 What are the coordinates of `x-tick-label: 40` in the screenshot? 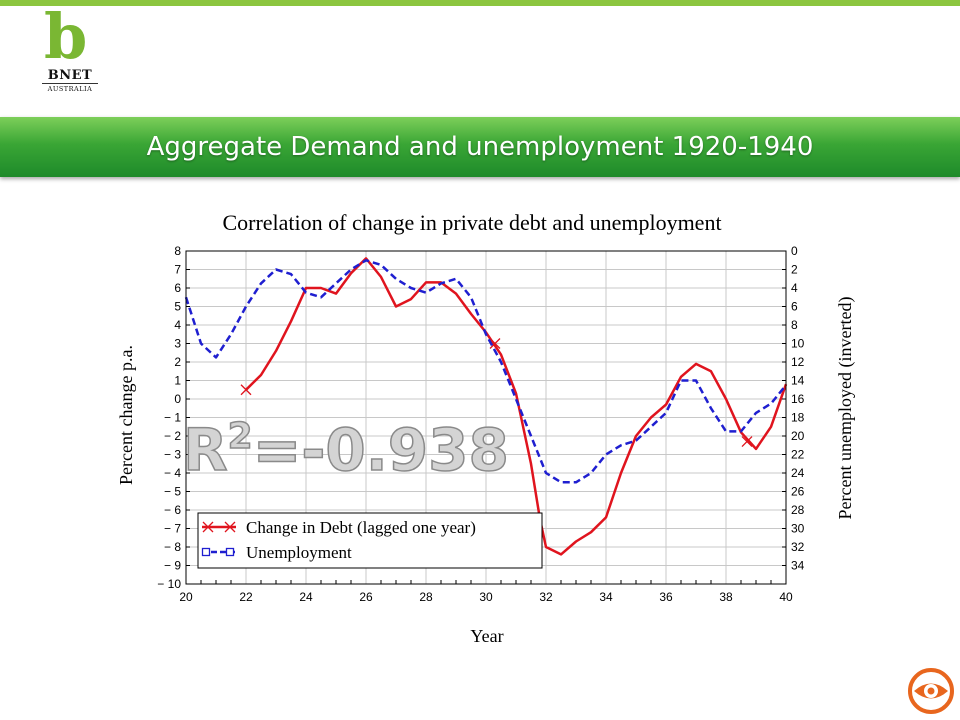 It's located at (786, 597).